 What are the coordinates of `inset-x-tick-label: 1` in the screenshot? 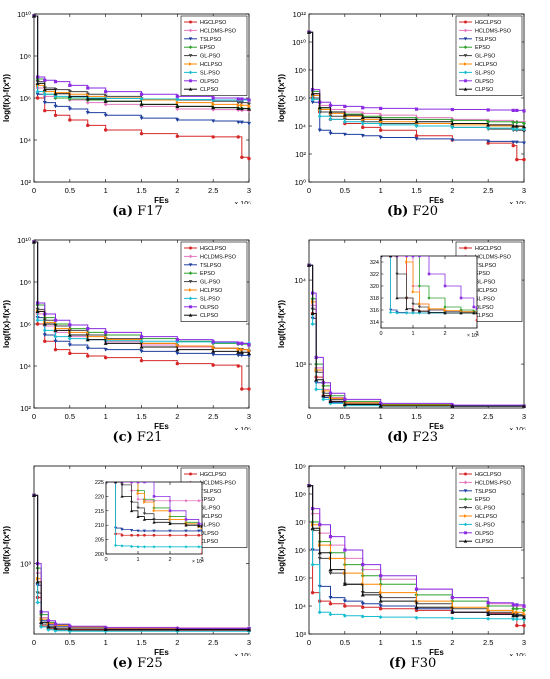 It's located at (137, 560).